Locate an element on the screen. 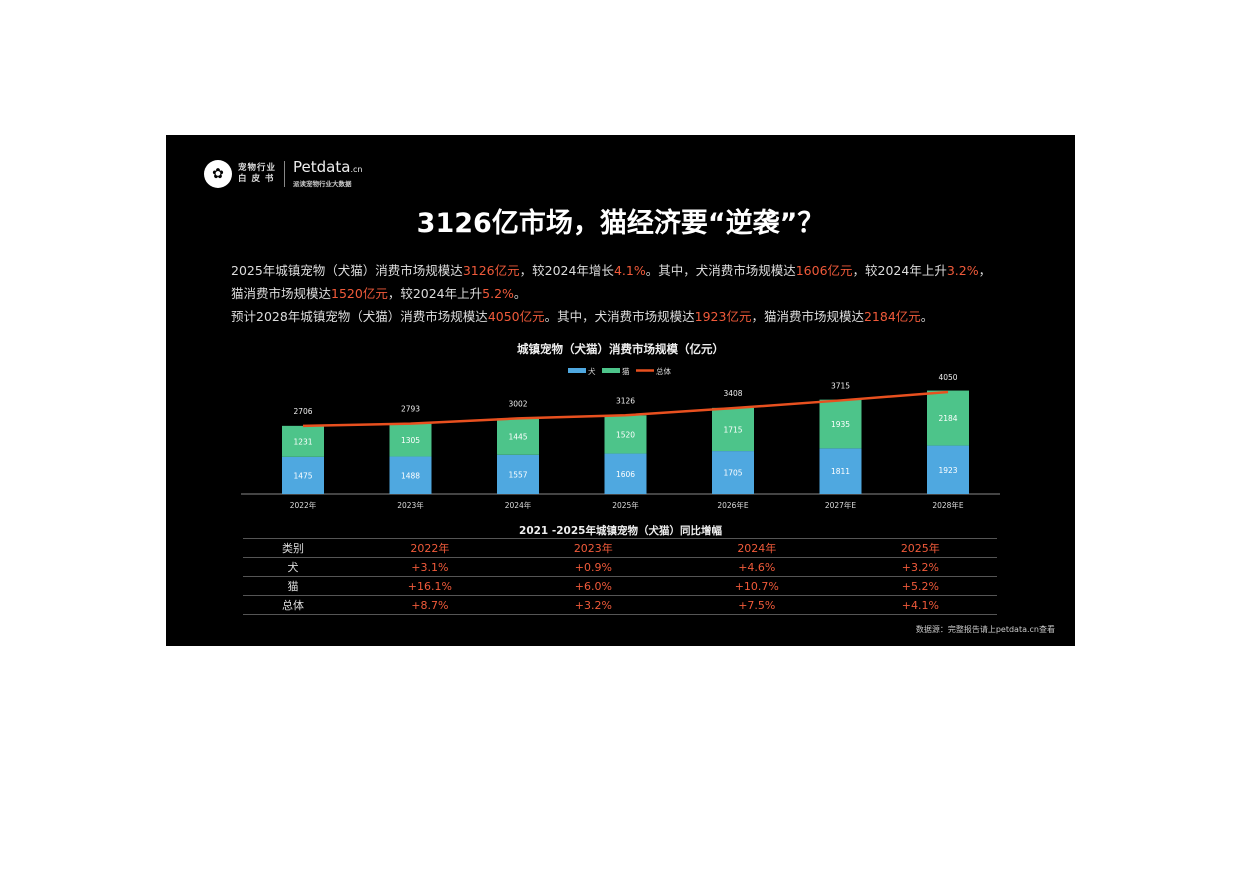 This screenshot has width=1240, height=876. data-label-total: 3715 is located at coordinates (840, 385).